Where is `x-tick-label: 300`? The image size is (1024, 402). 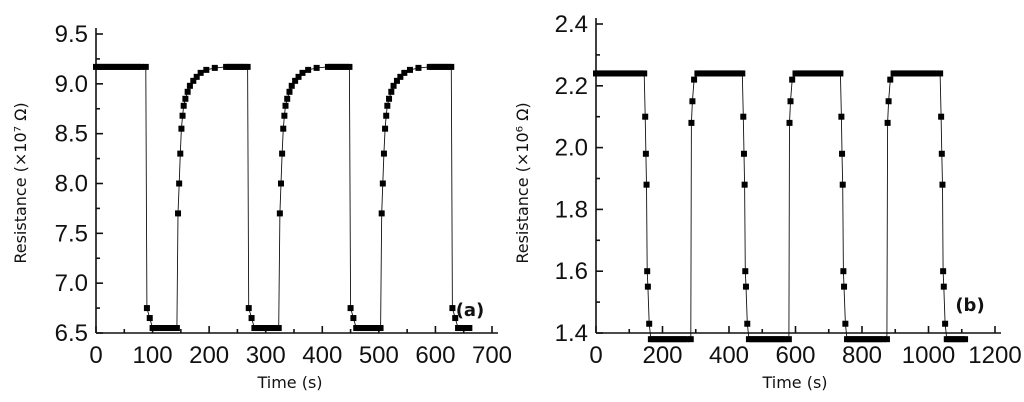
x-tick-label: 300 is located at coordinates (266, 355).